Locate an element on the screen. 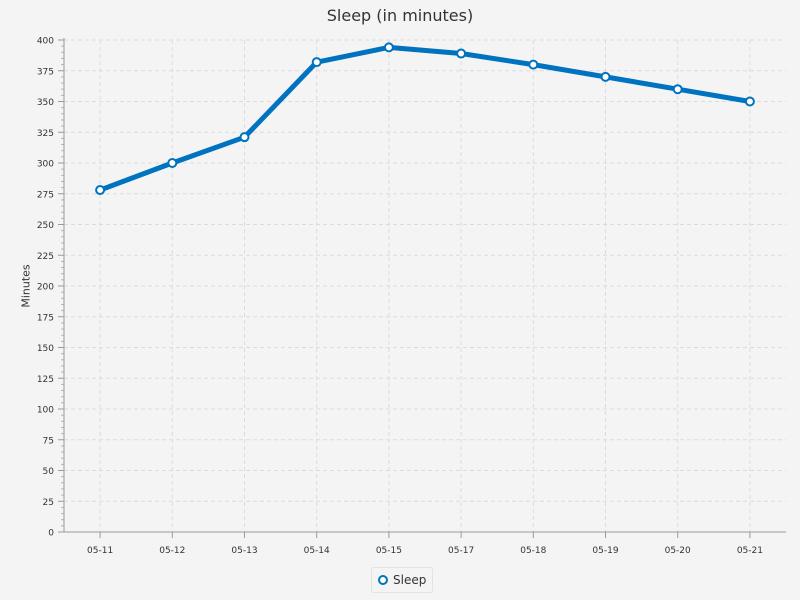 Image resolution: width=800 pixels, height=600 pixels. y-tick-label: 25 is located at coordinates (48, 503).